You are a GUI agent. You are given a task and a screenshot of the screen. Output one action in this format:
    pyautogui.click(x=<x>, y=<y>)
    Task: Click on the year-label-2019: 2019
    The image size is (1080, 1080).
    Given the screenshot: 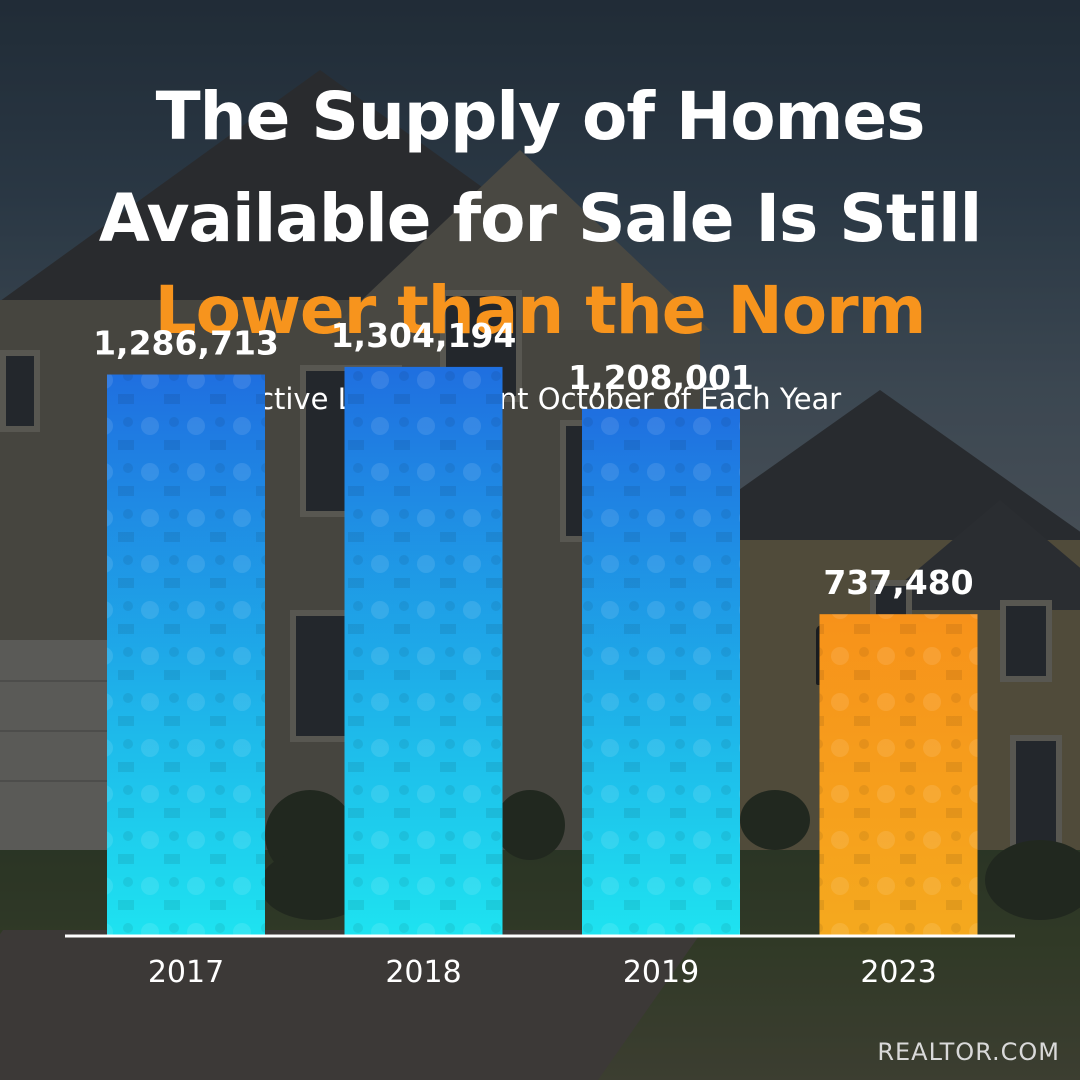 What is the action you would take?
    pyautogui.click(x=661, y=972)
    